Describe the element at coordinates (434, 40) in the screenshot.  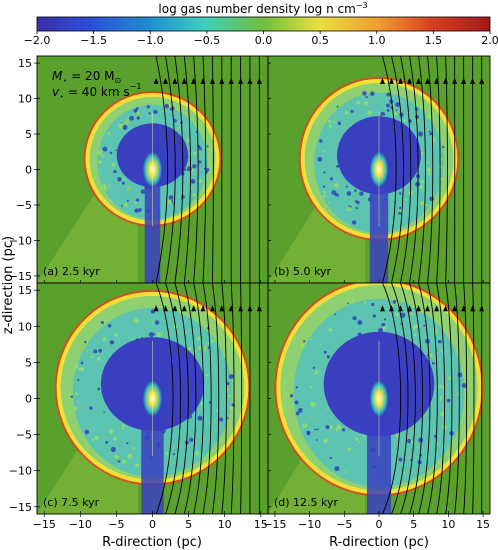
I see `colorbar-tick-label: 1.5` at that location.